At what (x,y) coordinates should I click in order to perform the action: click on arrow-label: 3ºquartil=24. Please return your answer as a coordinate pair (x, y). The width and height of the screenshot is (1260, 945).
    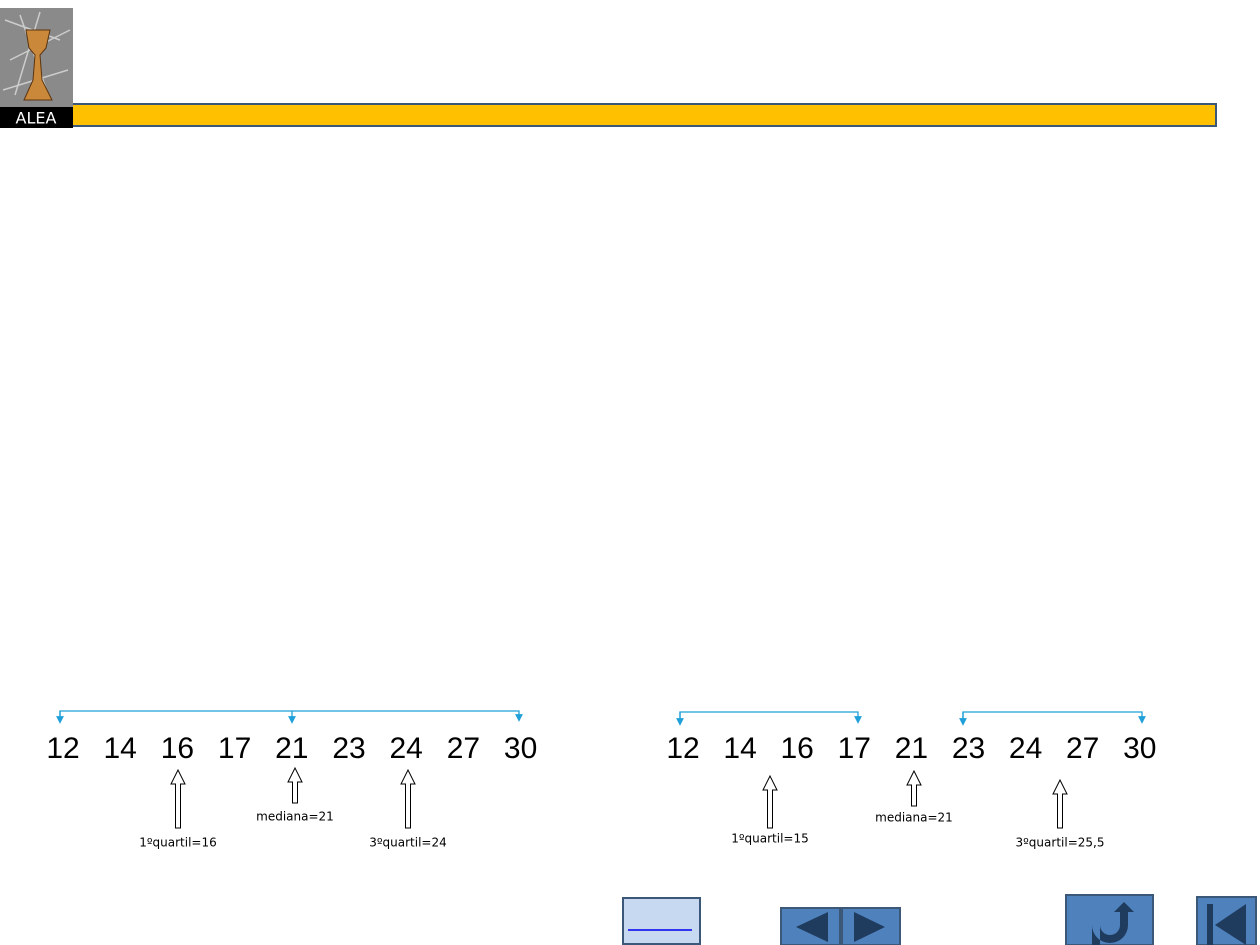
    Looking at the image, I should click on (408, 843).